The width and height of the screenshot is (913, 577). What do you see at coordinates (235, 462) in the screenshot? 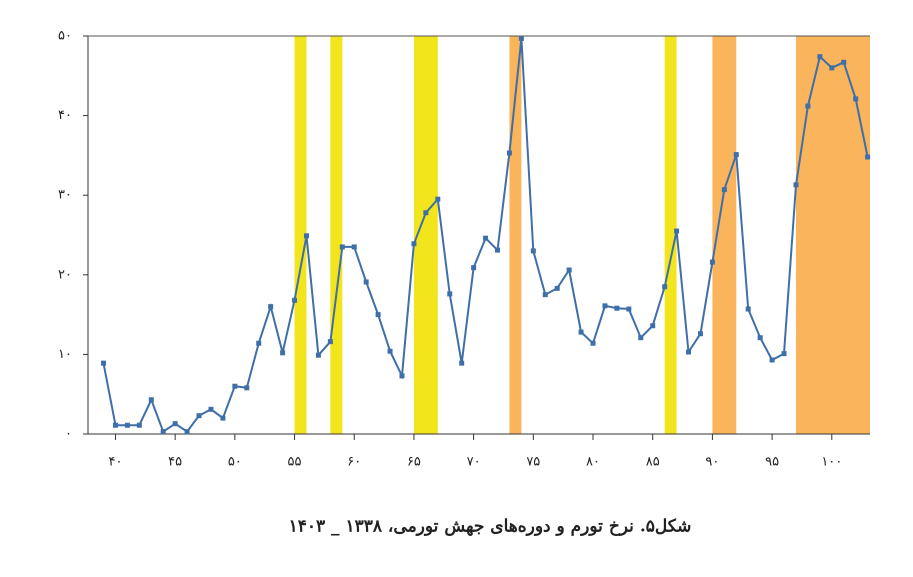
I see `x-tick-label: ۵۰` at bounding box center [235, 462].